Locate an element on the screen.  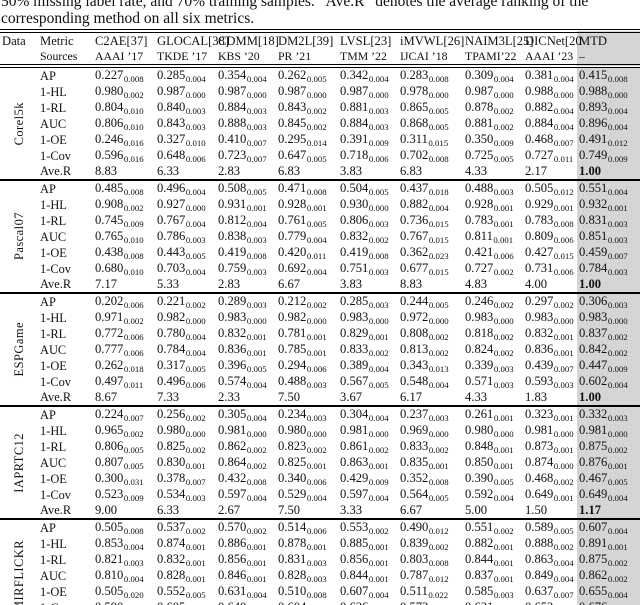
mean-value: 0.311 is located at coordinates (414, 139).